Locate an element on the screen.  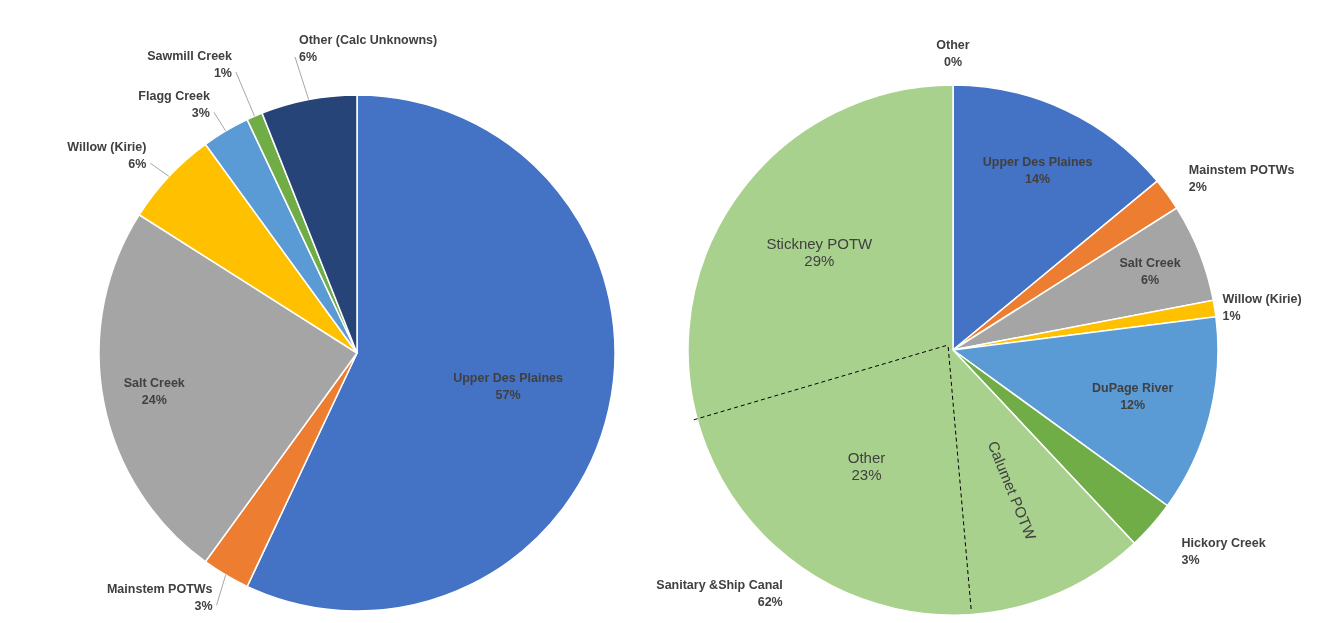
text: Stickney POTW 29% is located at coordinates (820, 251).